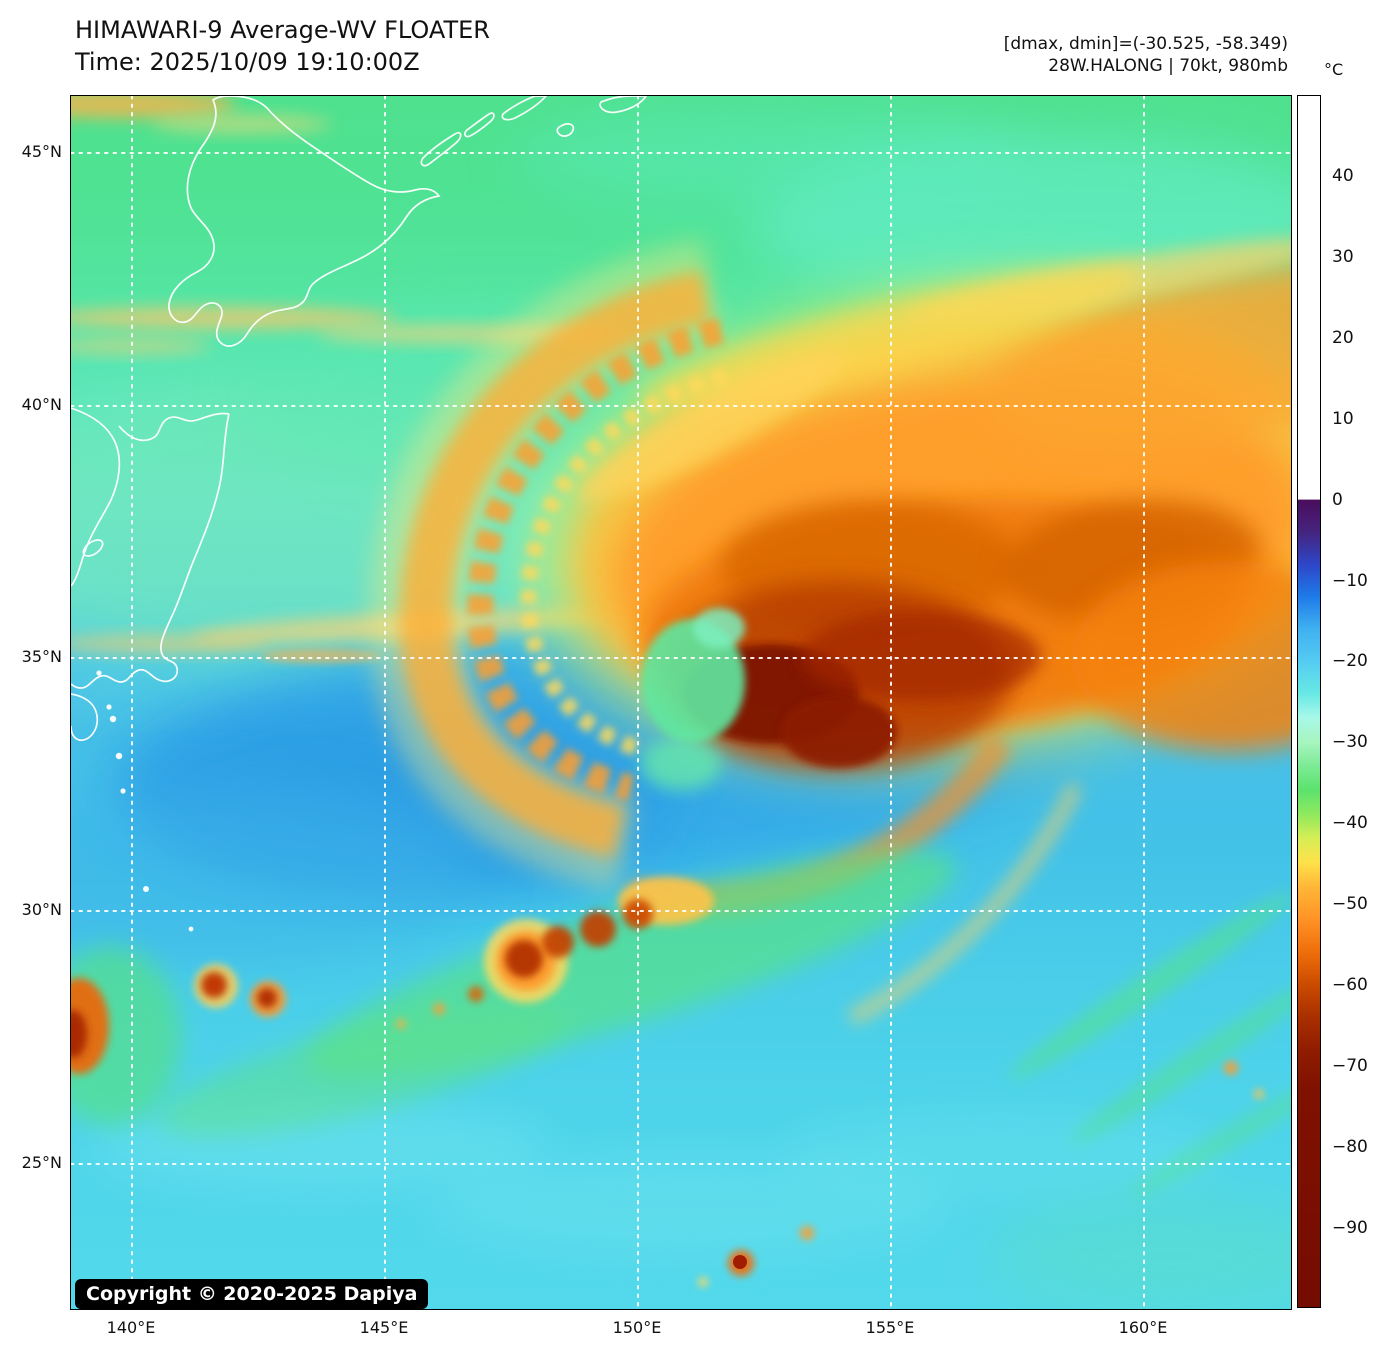 The height and width of the screenshot is (1359, 1390). Describe the element at coordinates (1343, 257) in the screenshot. I see `cbar-tick-30: 30` at that location.